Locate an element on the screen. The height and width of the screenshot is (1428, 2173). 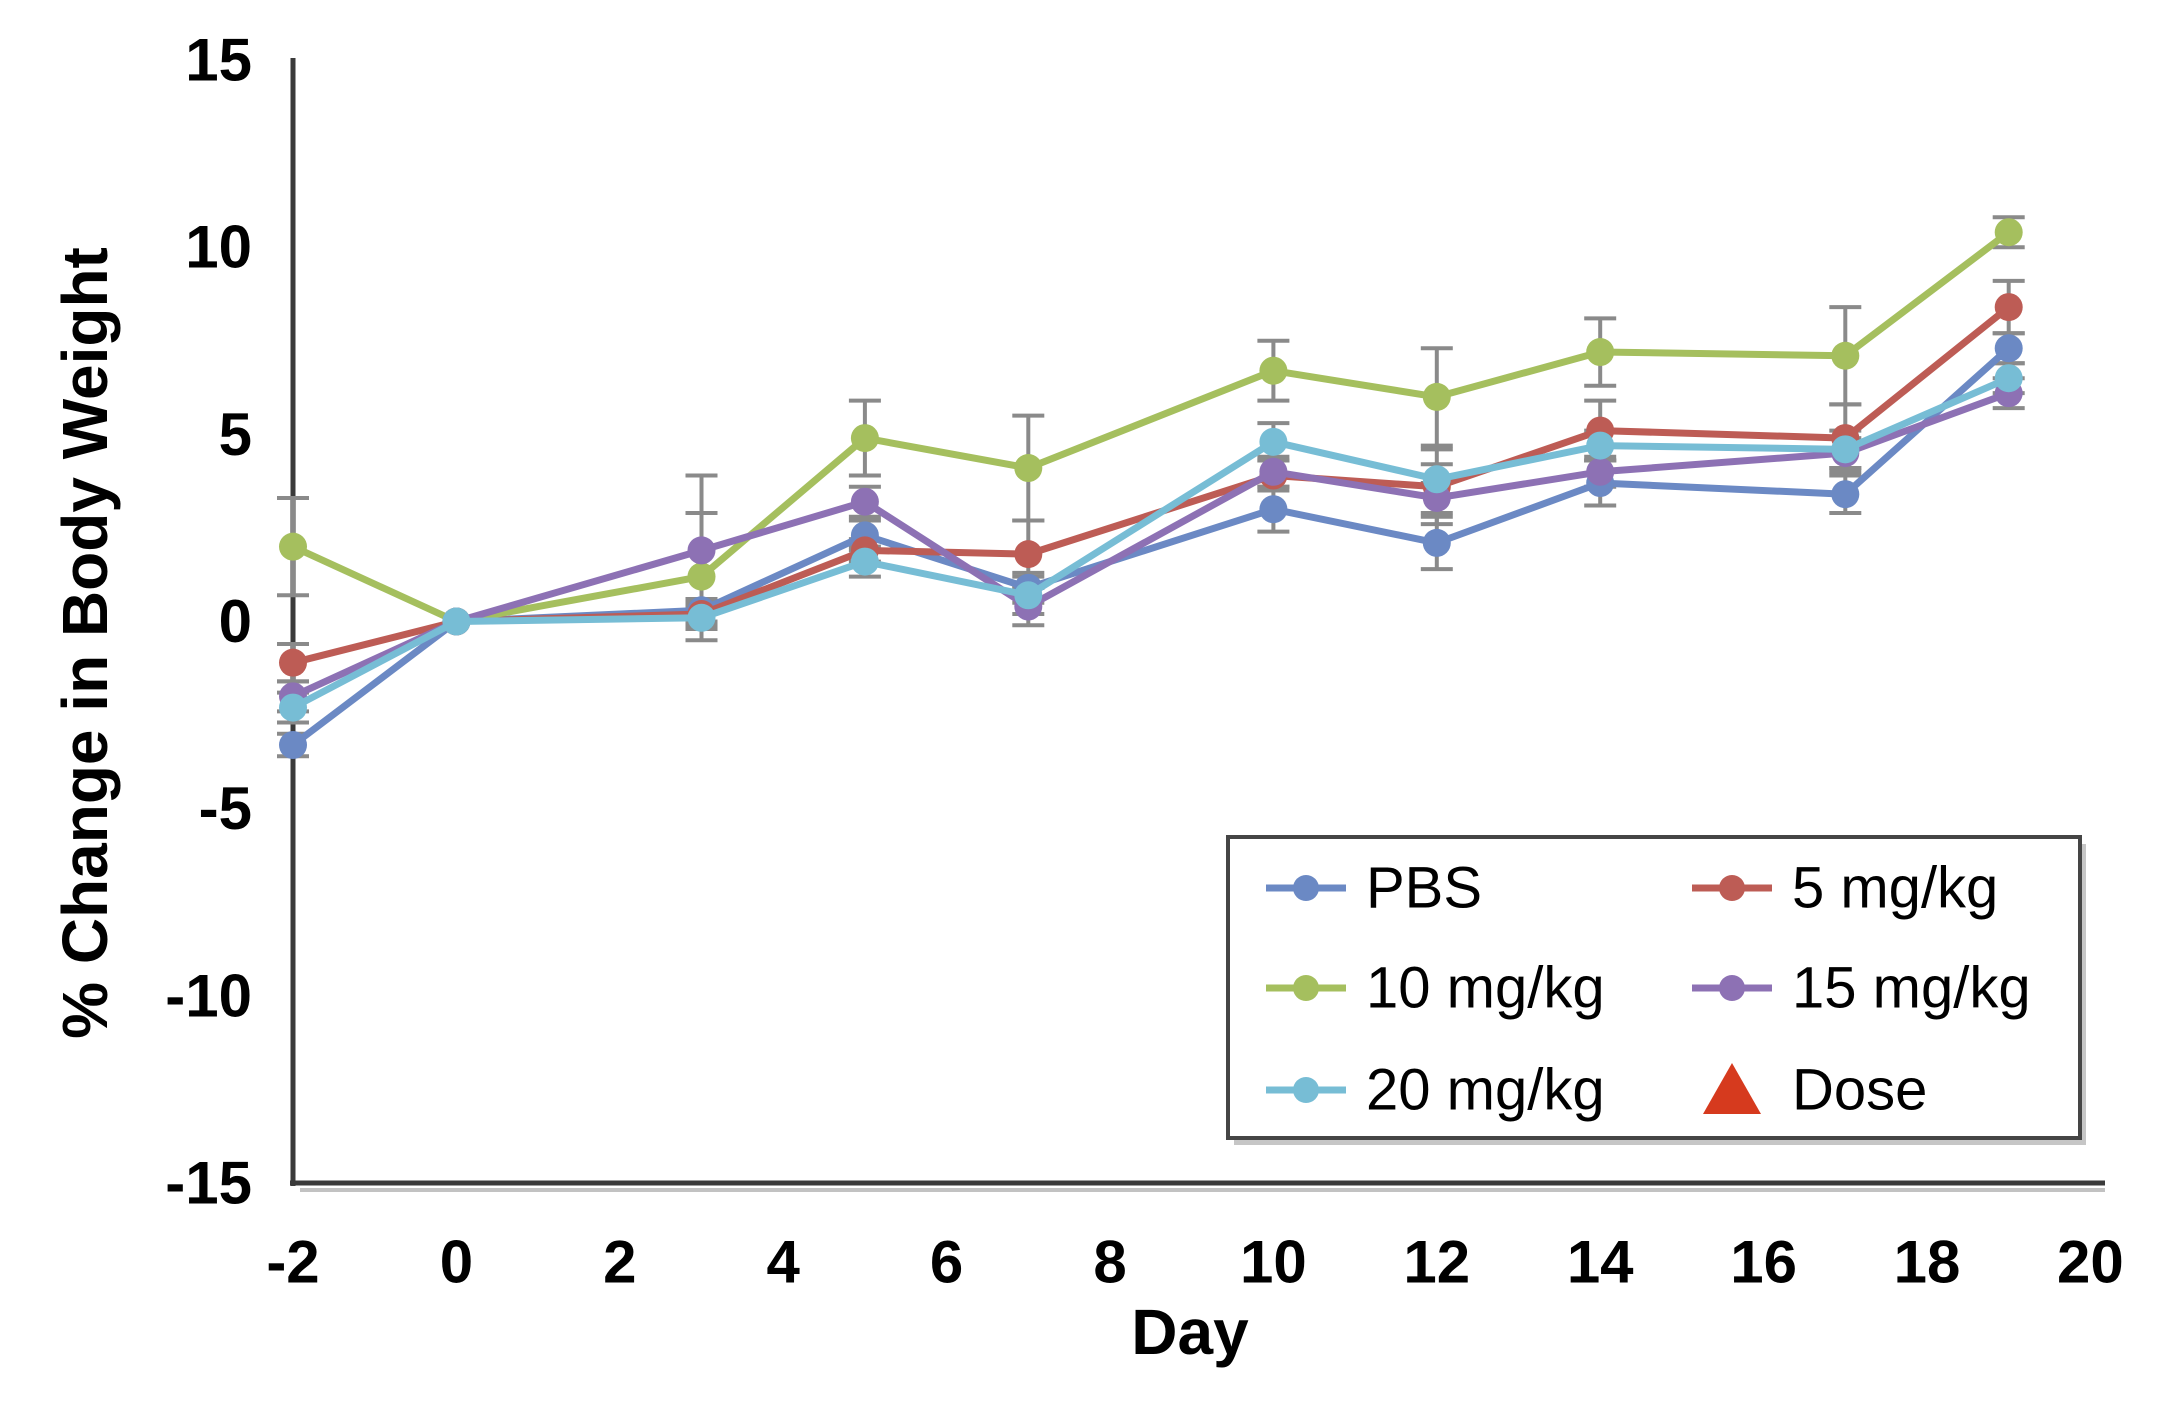
y-tick-label-10: 10 is located at coordinates (218, 247).